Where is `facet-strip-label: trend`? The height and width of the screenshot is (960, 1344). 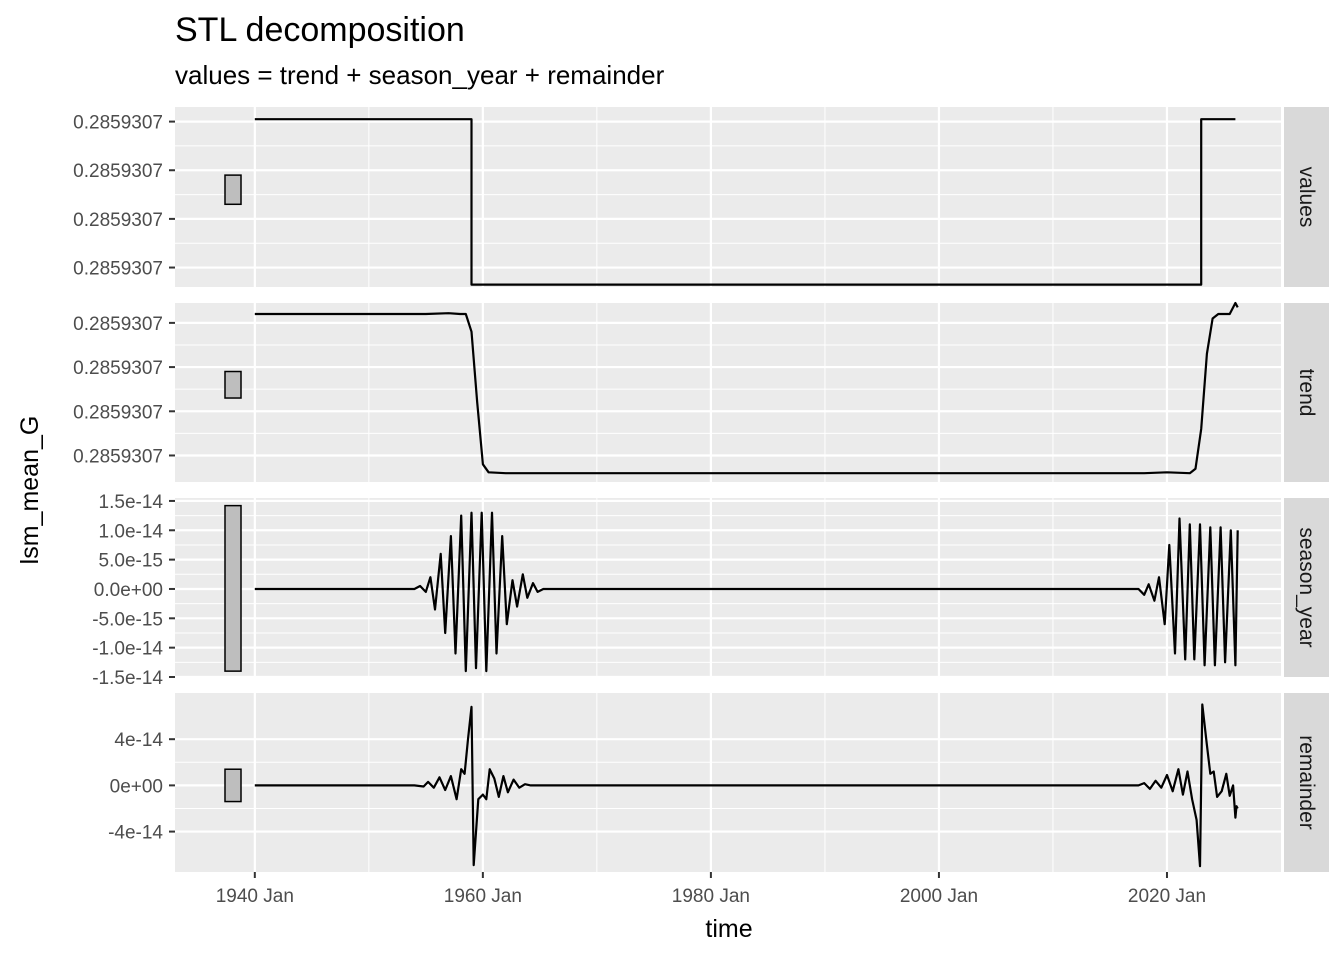 facet-strip-label: trend is located at coordinates (1306, 393).